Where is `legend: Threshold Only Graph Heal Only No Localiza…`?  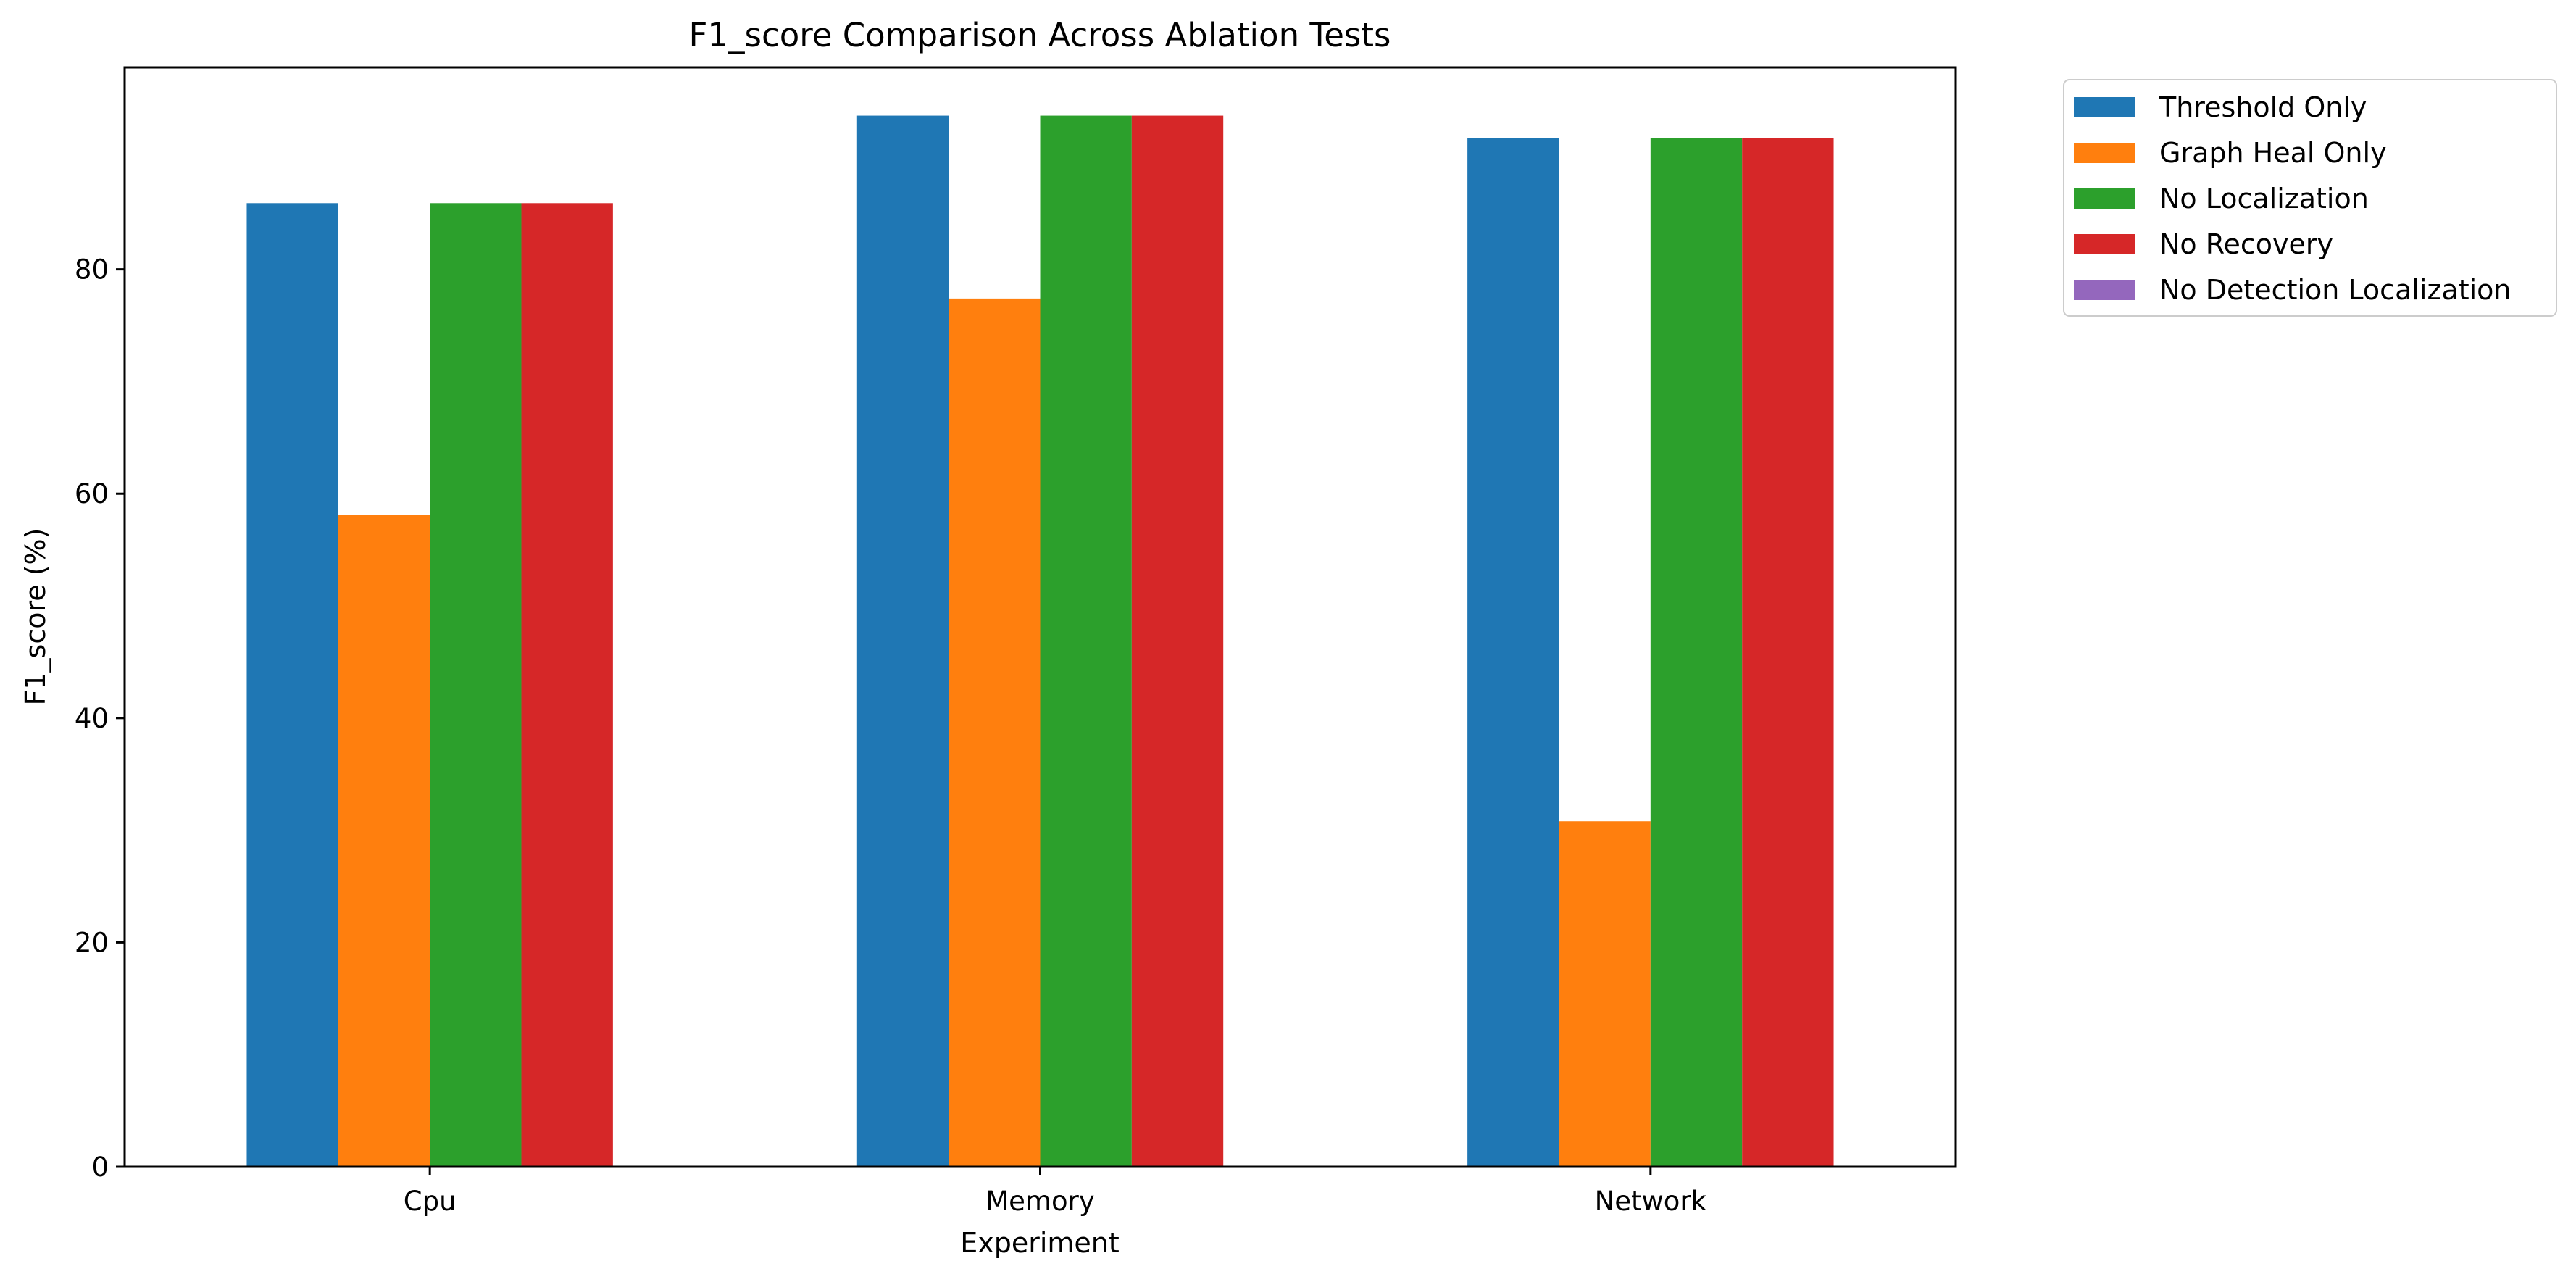 legend: Threshold Only Graph Heal Only No Localiza… is located at coordinates (2310, 198).